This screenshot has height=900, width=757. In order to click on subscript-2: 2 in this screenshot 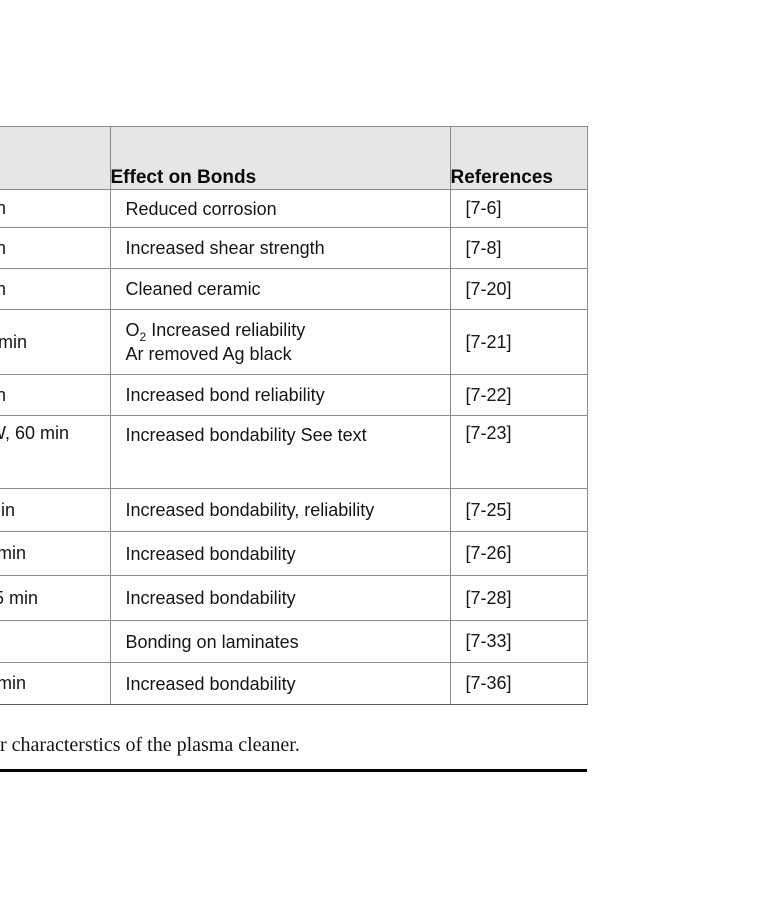, I will do `click(143, 337)`.